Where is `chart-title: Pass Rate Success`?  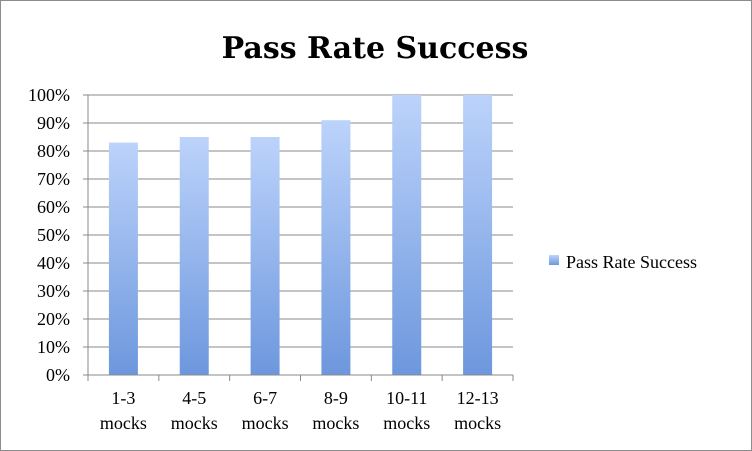
chart-title: Pass Rate Success is located at coordinates (375, 48).